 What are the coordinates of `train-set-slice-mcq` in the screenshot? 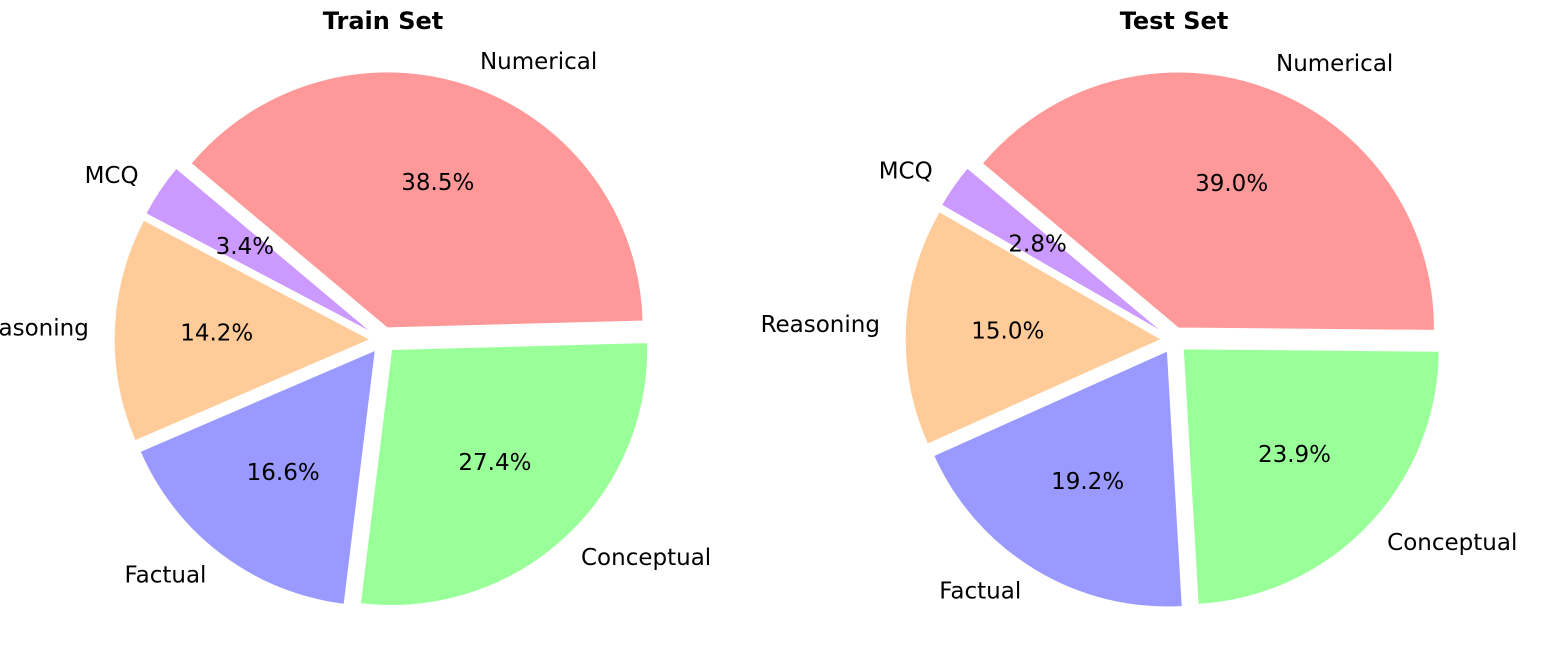 It's located at (259, 250).